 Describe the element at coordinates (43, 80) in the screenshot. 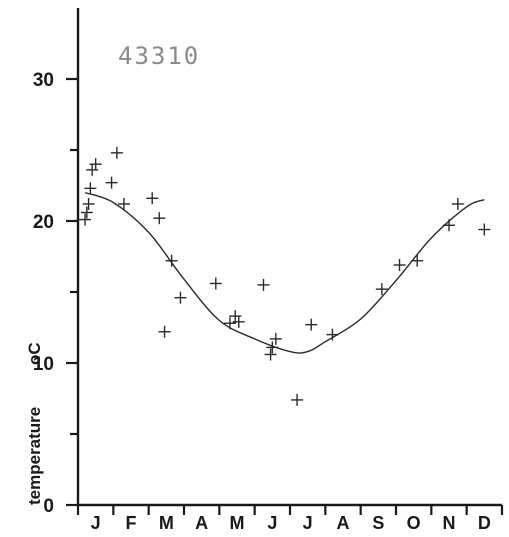

I see `y-tick-label: 30` at that location.